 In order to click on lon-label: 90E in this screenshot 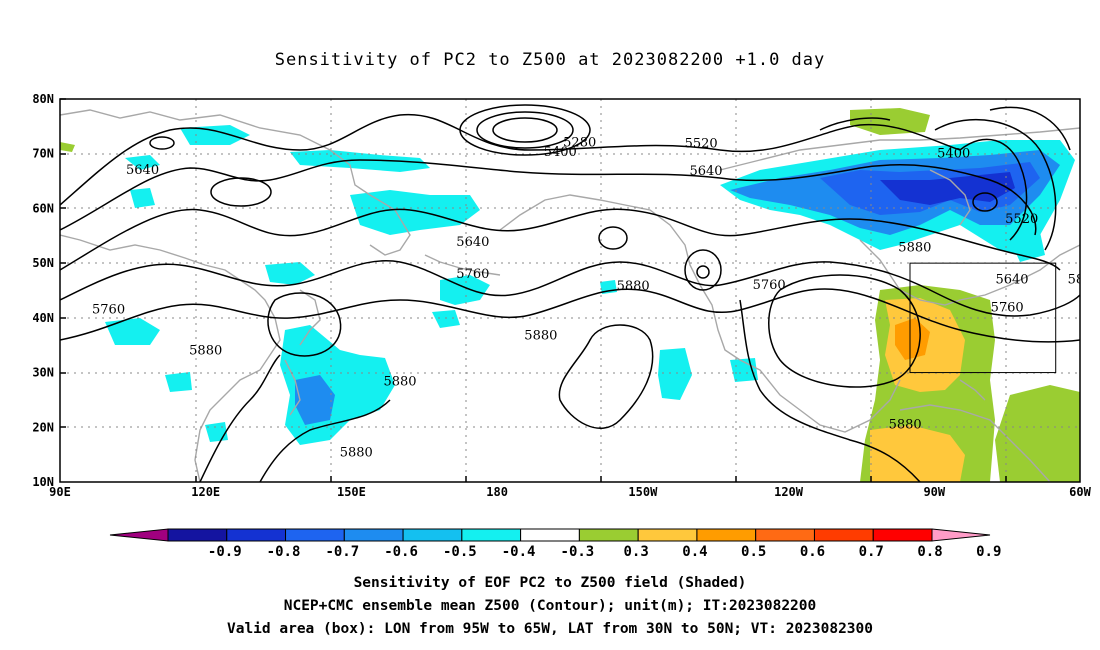, I will do `click(60, 492)`.